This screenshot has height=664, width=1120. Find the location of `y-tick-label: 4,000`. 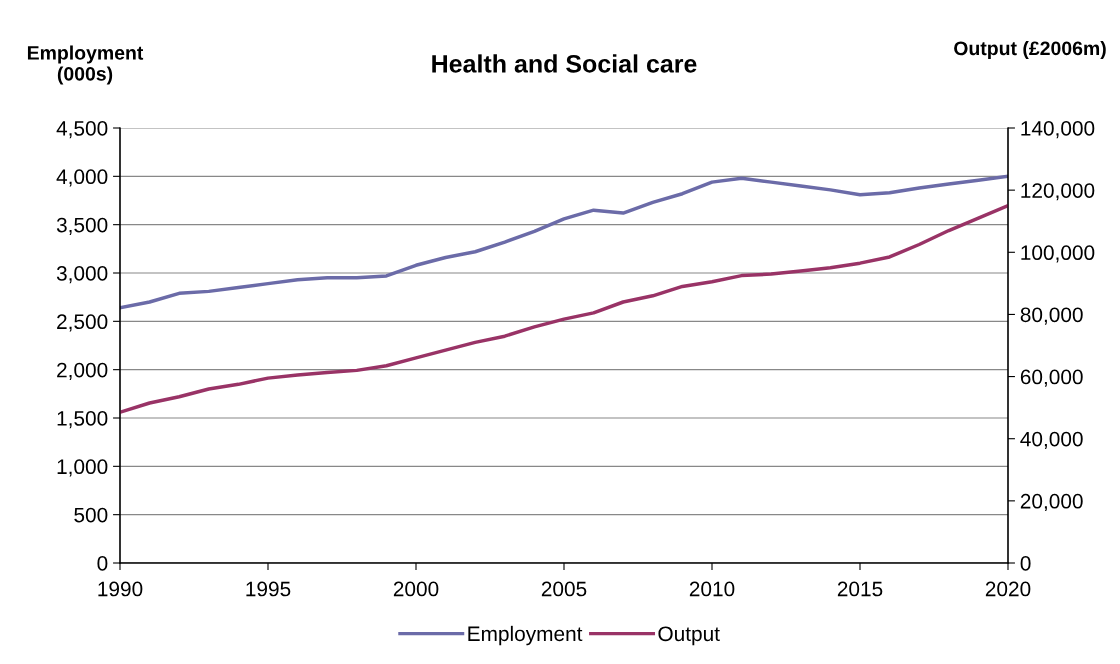

y-tick-label: 4,000 is located at coordinates (82, 178).